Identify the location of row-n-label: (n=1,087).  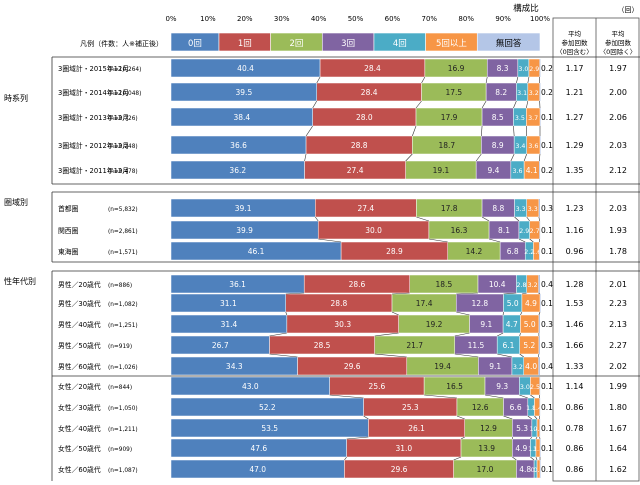
(123, 471).